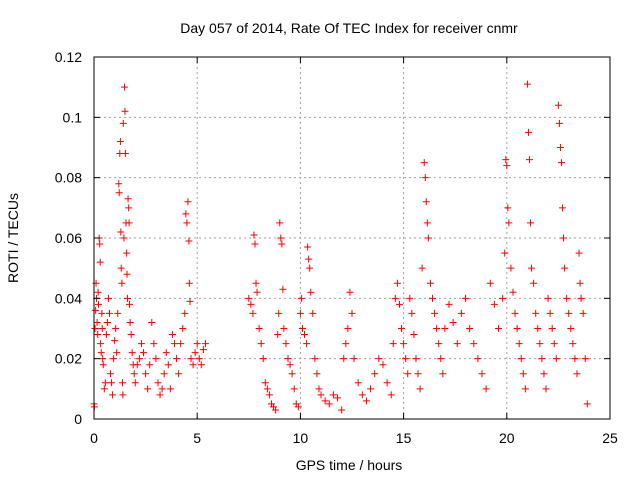 The width and height of the screenshot is (640, 480). Describe the element at coordinates (78, 419) in the screenshot. I see `y-tick-label: 0` at that location.